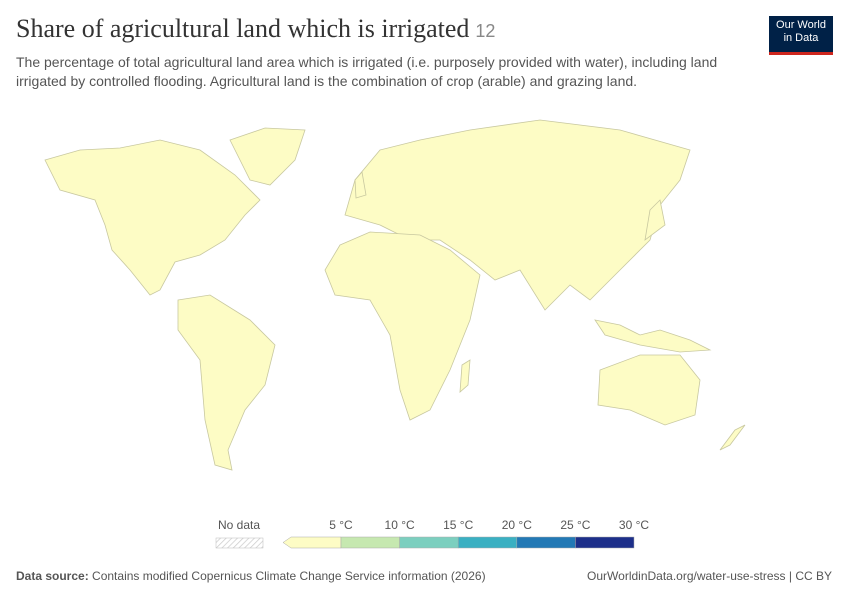 The image size is (850, 600). Describe the element at coordinates (239, 525) in the screenshot. I see `no-data-label: No data` at that location.